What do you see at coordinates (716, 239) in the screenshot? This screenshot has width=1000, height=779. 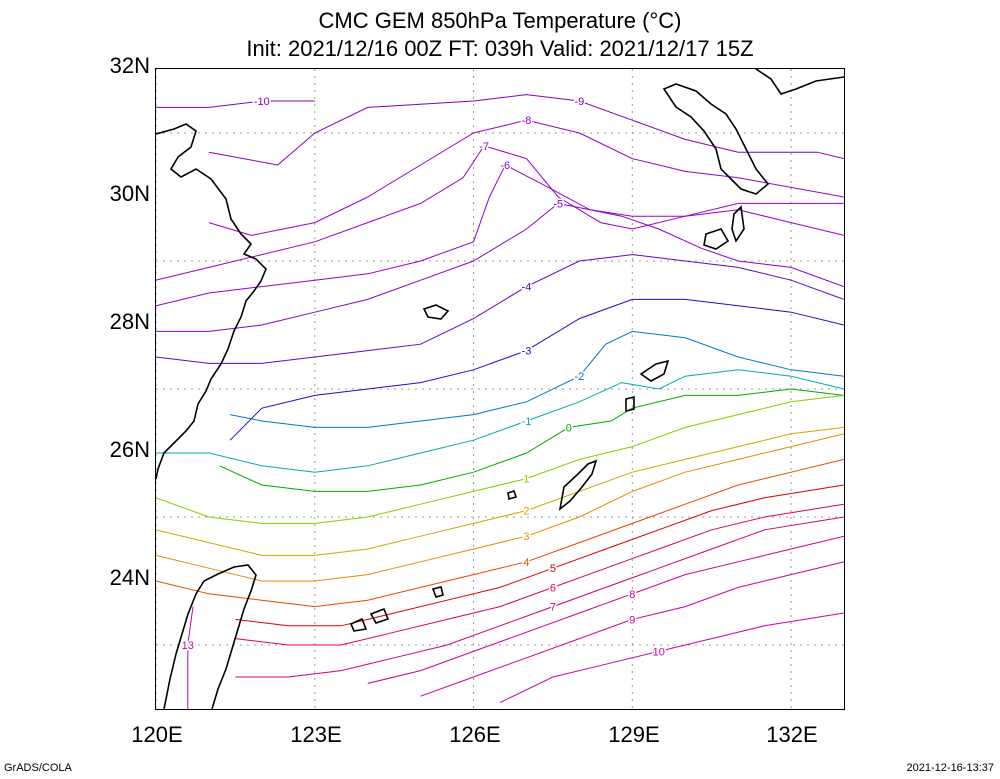 I see `yakushima-island` at bounding box center [716, 239].